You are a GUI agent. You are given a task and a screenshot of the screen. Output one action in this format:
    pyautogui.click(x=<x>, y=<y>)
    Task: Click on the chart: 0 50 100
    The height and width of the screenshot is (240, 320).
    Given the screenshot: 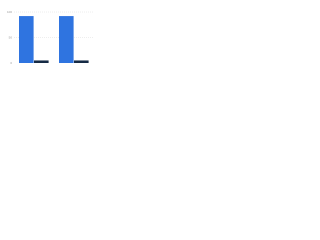 What is the action you would take?
    pyautogui.click(x=50, y=37)
    